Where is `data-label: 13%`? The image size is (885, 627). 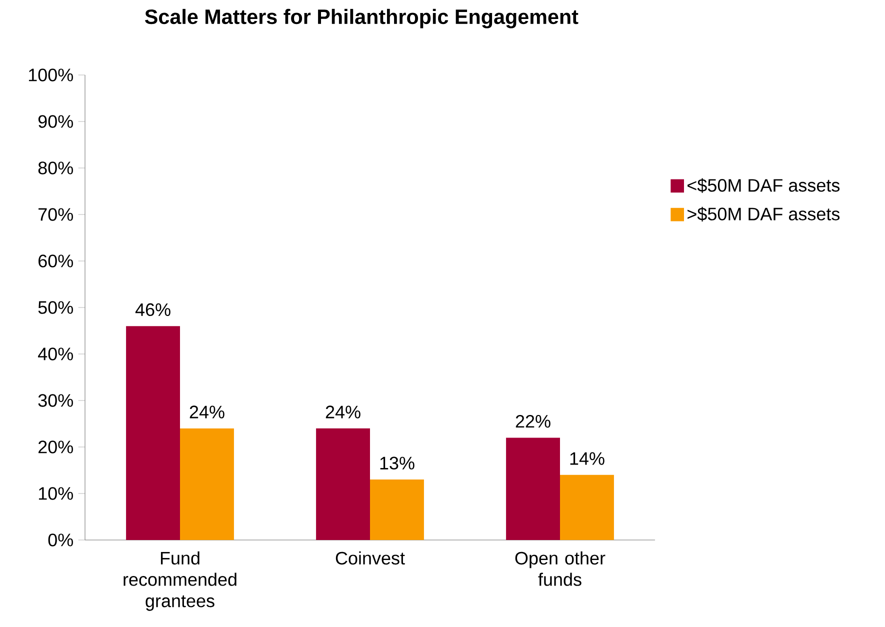 data-label: 13% is located at coordinates (397, 463).